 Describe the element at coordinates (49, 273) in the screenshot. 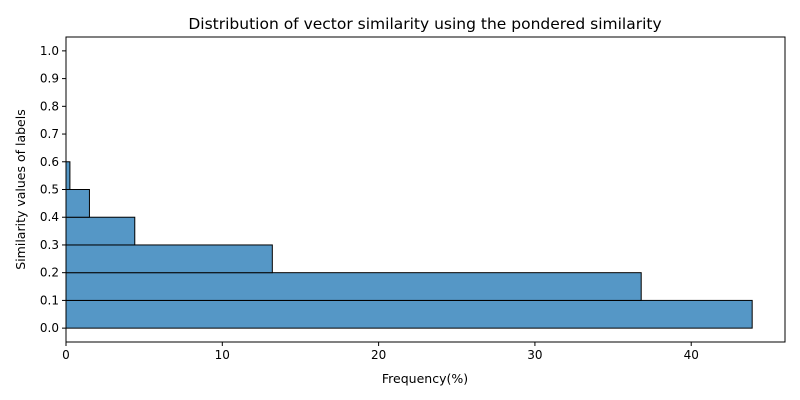

I see `y-tick-label: 0.2` at that location.